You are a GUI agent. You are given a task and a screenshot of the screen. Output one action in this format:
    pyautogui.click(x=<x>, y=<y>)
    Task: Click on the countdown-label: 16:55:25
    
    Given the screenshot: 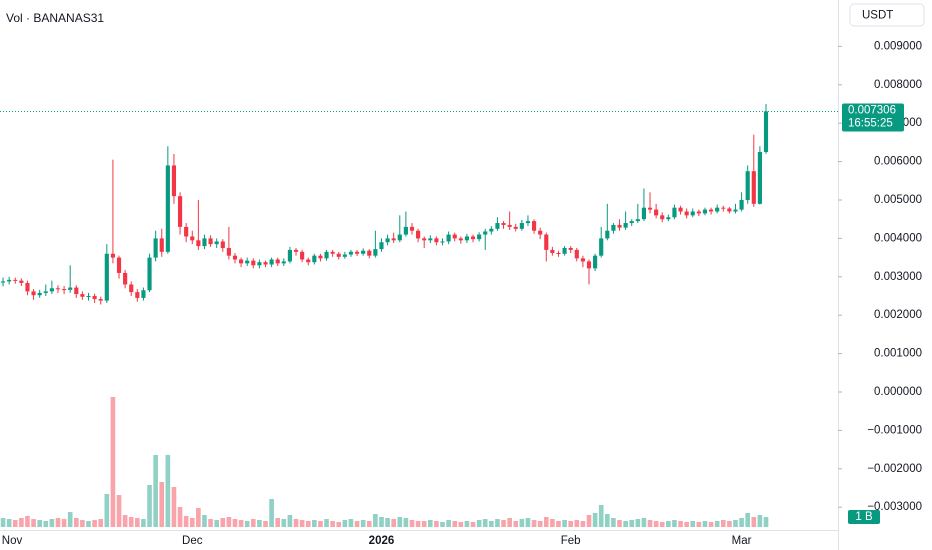 What is the action you would take?
    pyautogui.click(x=870, y=123)
    